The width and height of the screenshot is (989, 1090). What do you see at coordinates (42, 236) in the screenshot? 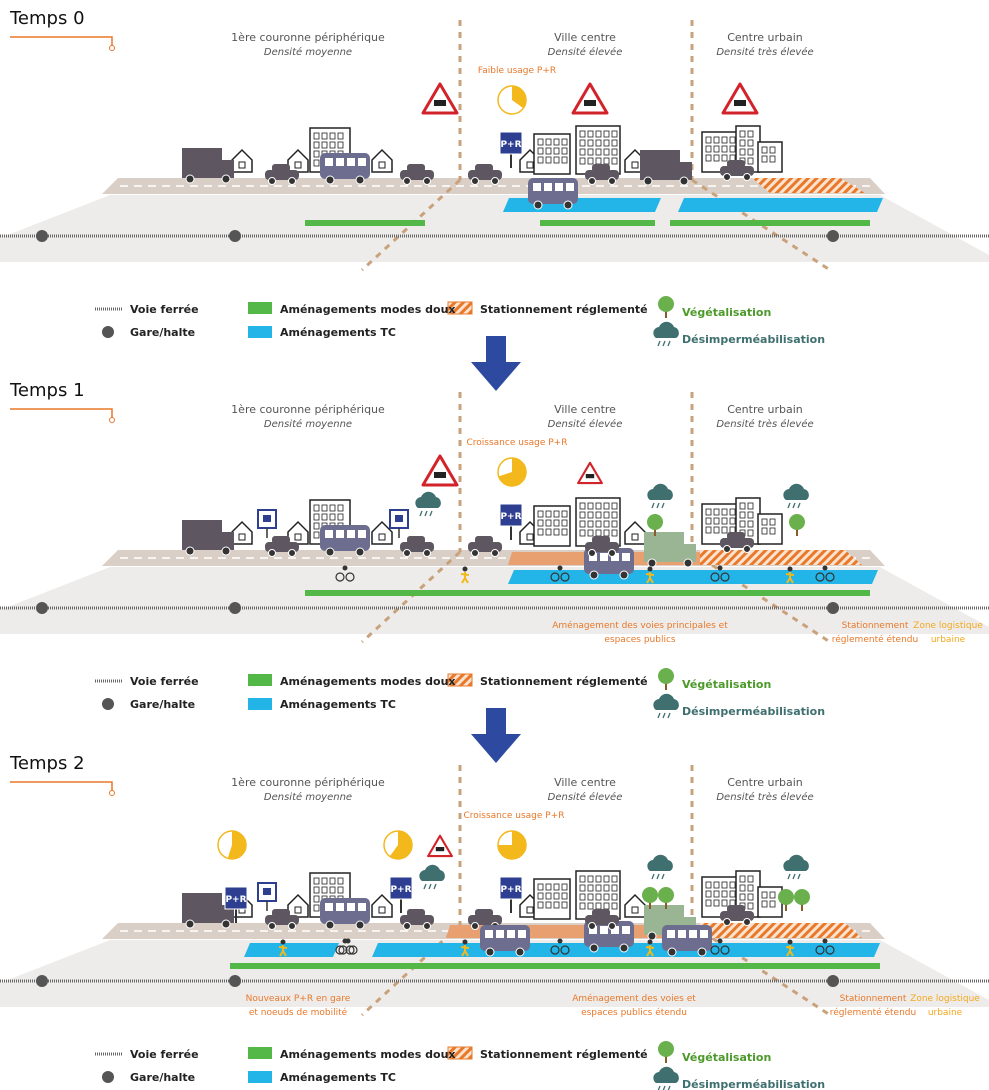
I see `station` at bounding box center [42, 236].